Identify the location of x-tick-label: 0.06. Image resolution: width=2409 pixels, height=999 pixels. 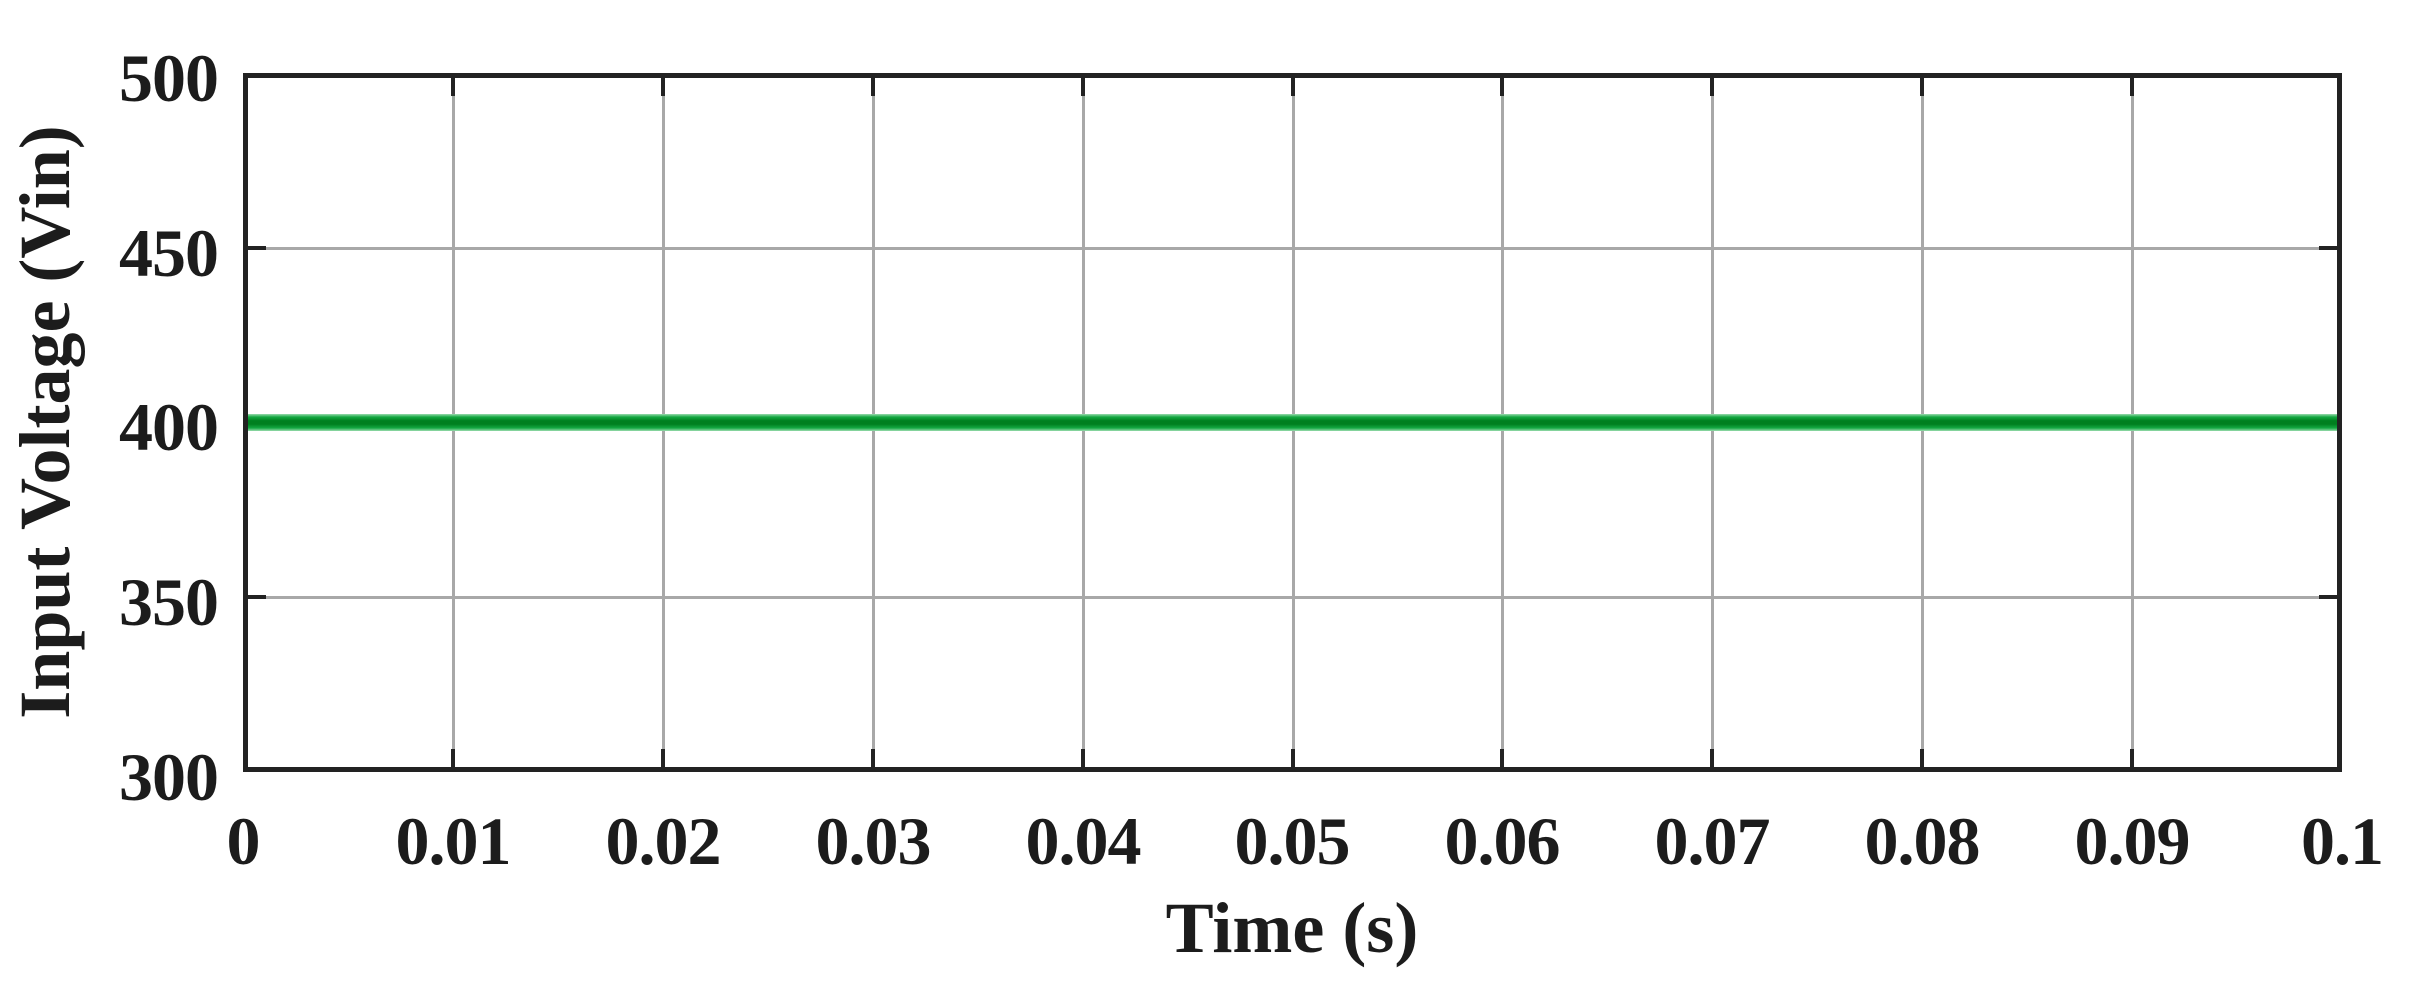
(1502, 841).